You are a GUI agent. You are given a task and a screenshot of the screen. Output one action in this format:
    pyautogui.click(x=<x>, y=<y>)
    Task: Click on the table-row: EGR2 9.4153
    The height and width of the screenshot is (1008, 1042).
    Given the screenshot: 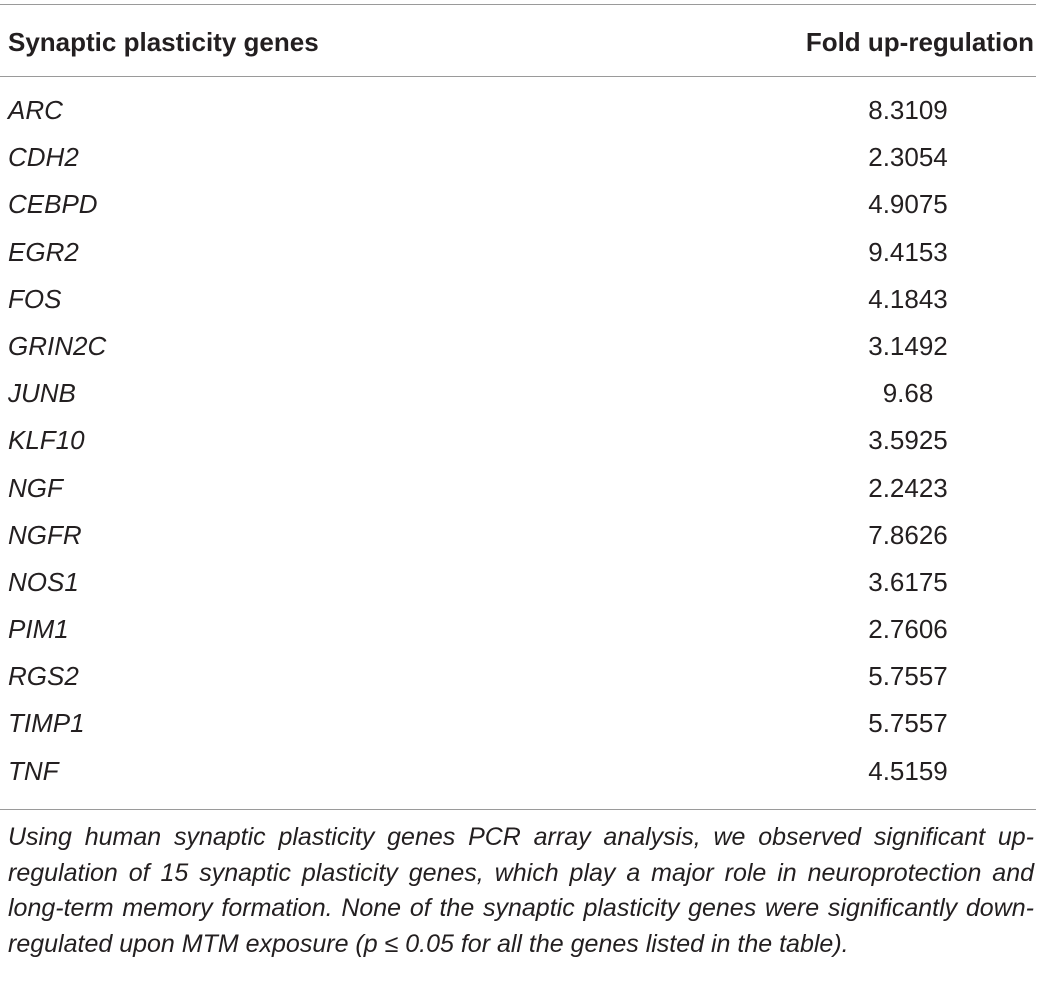 What is the action you would take?
    pyautogui.click(x=518, y=252)
    